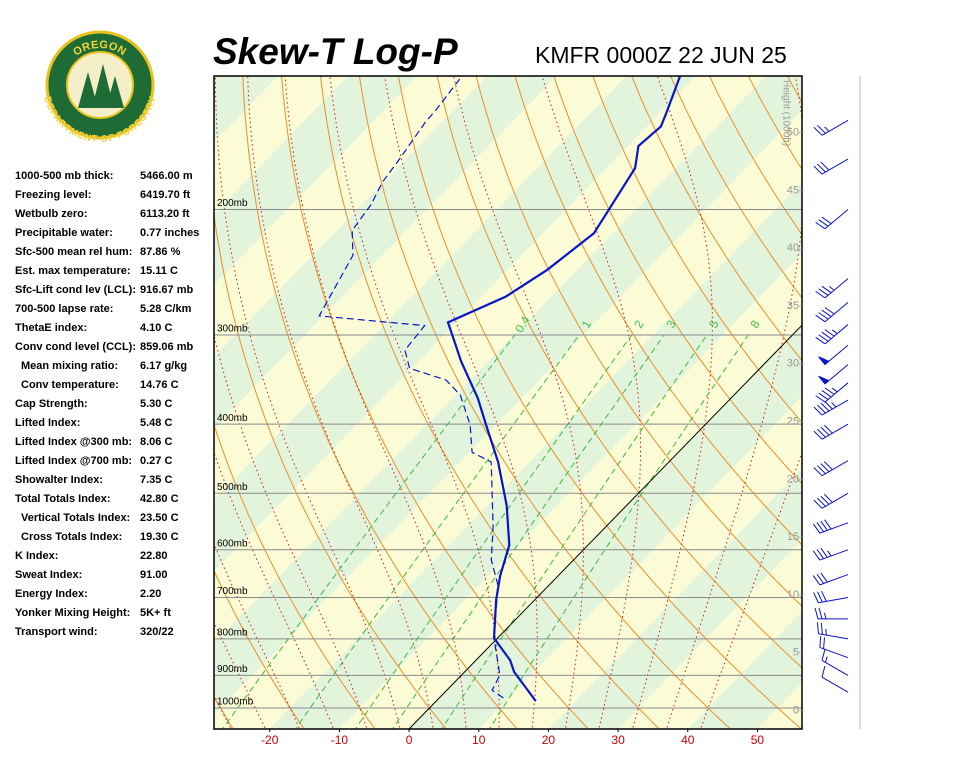 The height and width of the screenshot is (768, 960). I want to click on x-tick-label: 40, so click(688, 740).